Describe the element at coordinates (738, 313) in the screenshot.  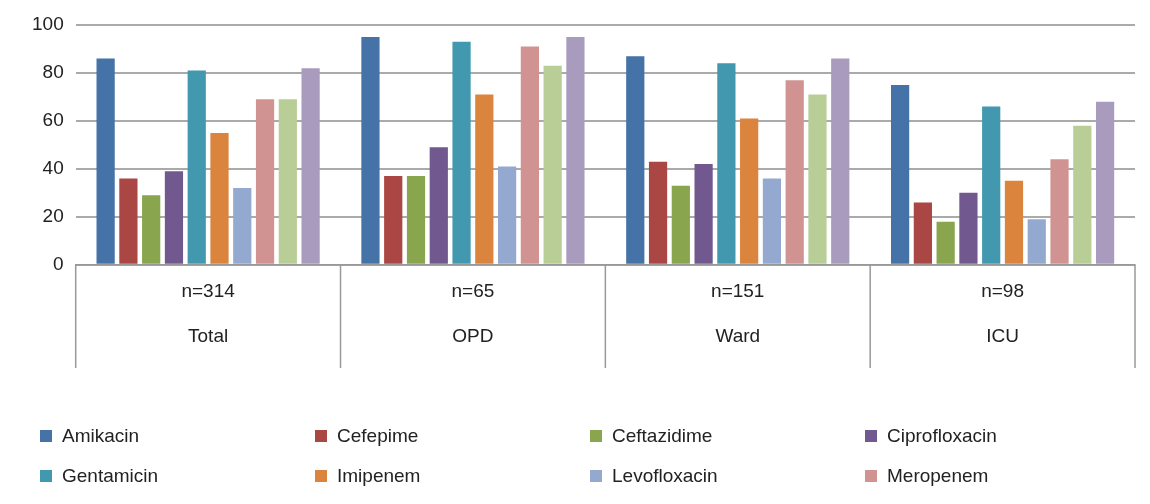
I see `category-label: n=151 Ward` at that location.